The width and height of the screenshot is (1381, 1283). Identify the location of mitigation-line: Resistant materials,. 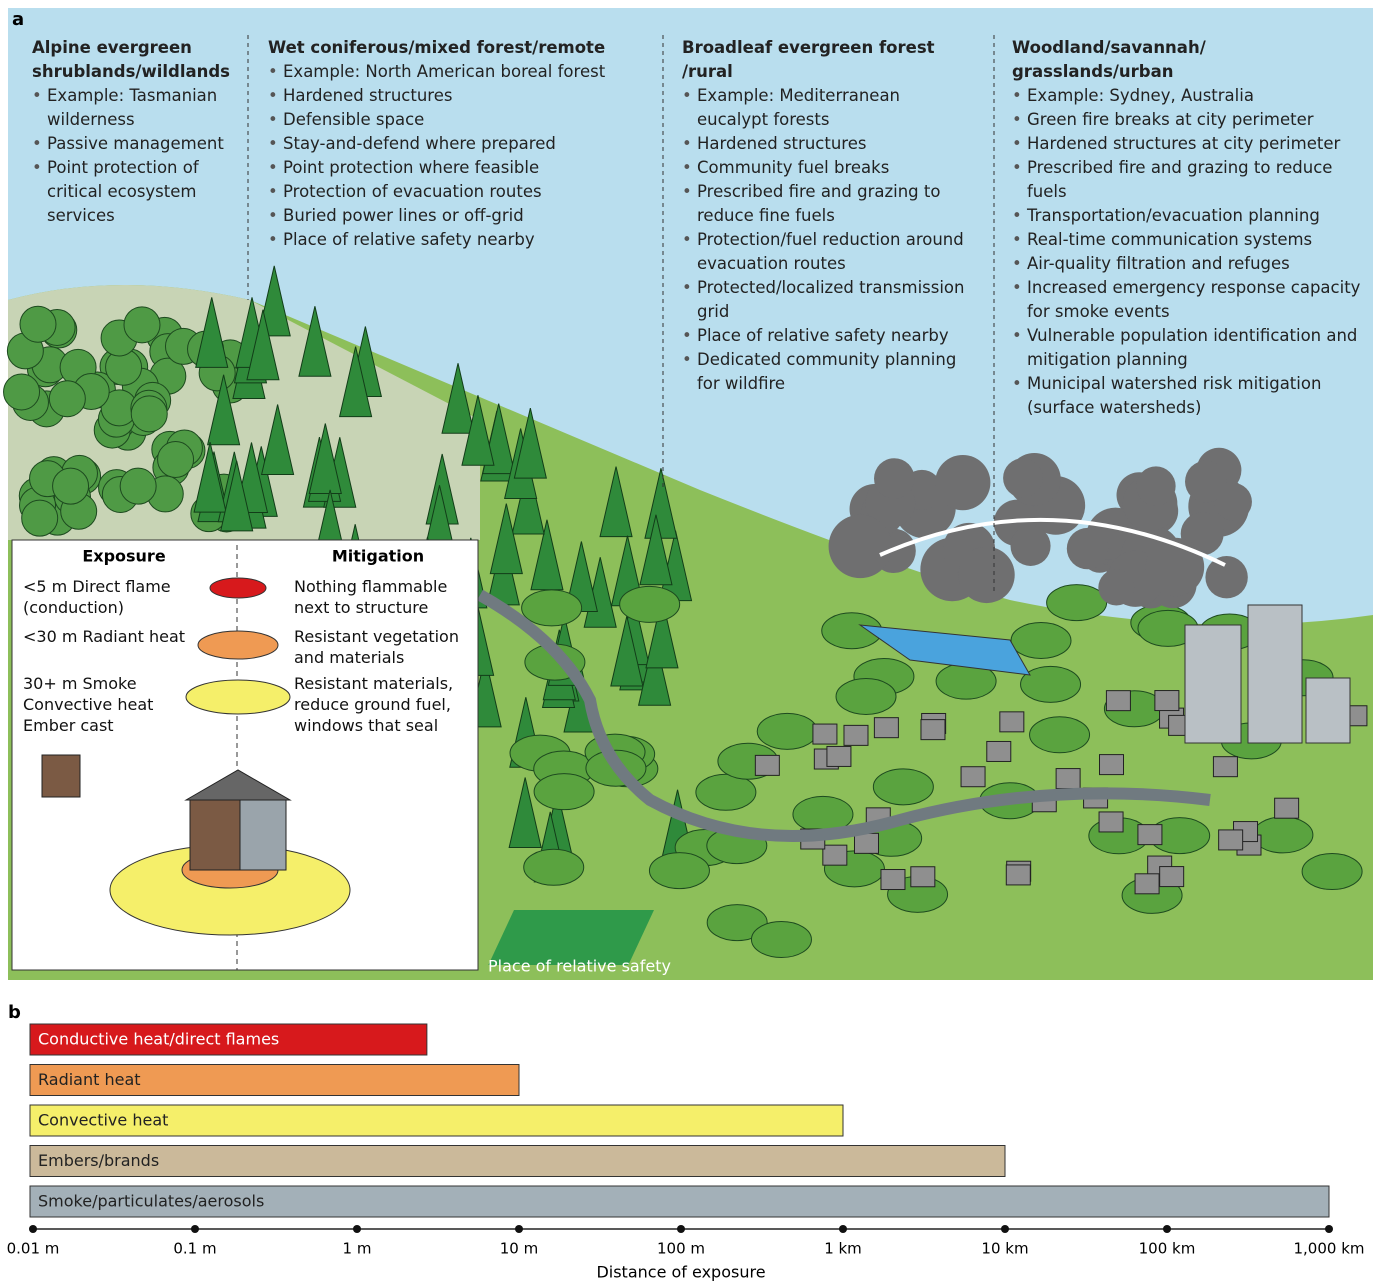
(374, 683).